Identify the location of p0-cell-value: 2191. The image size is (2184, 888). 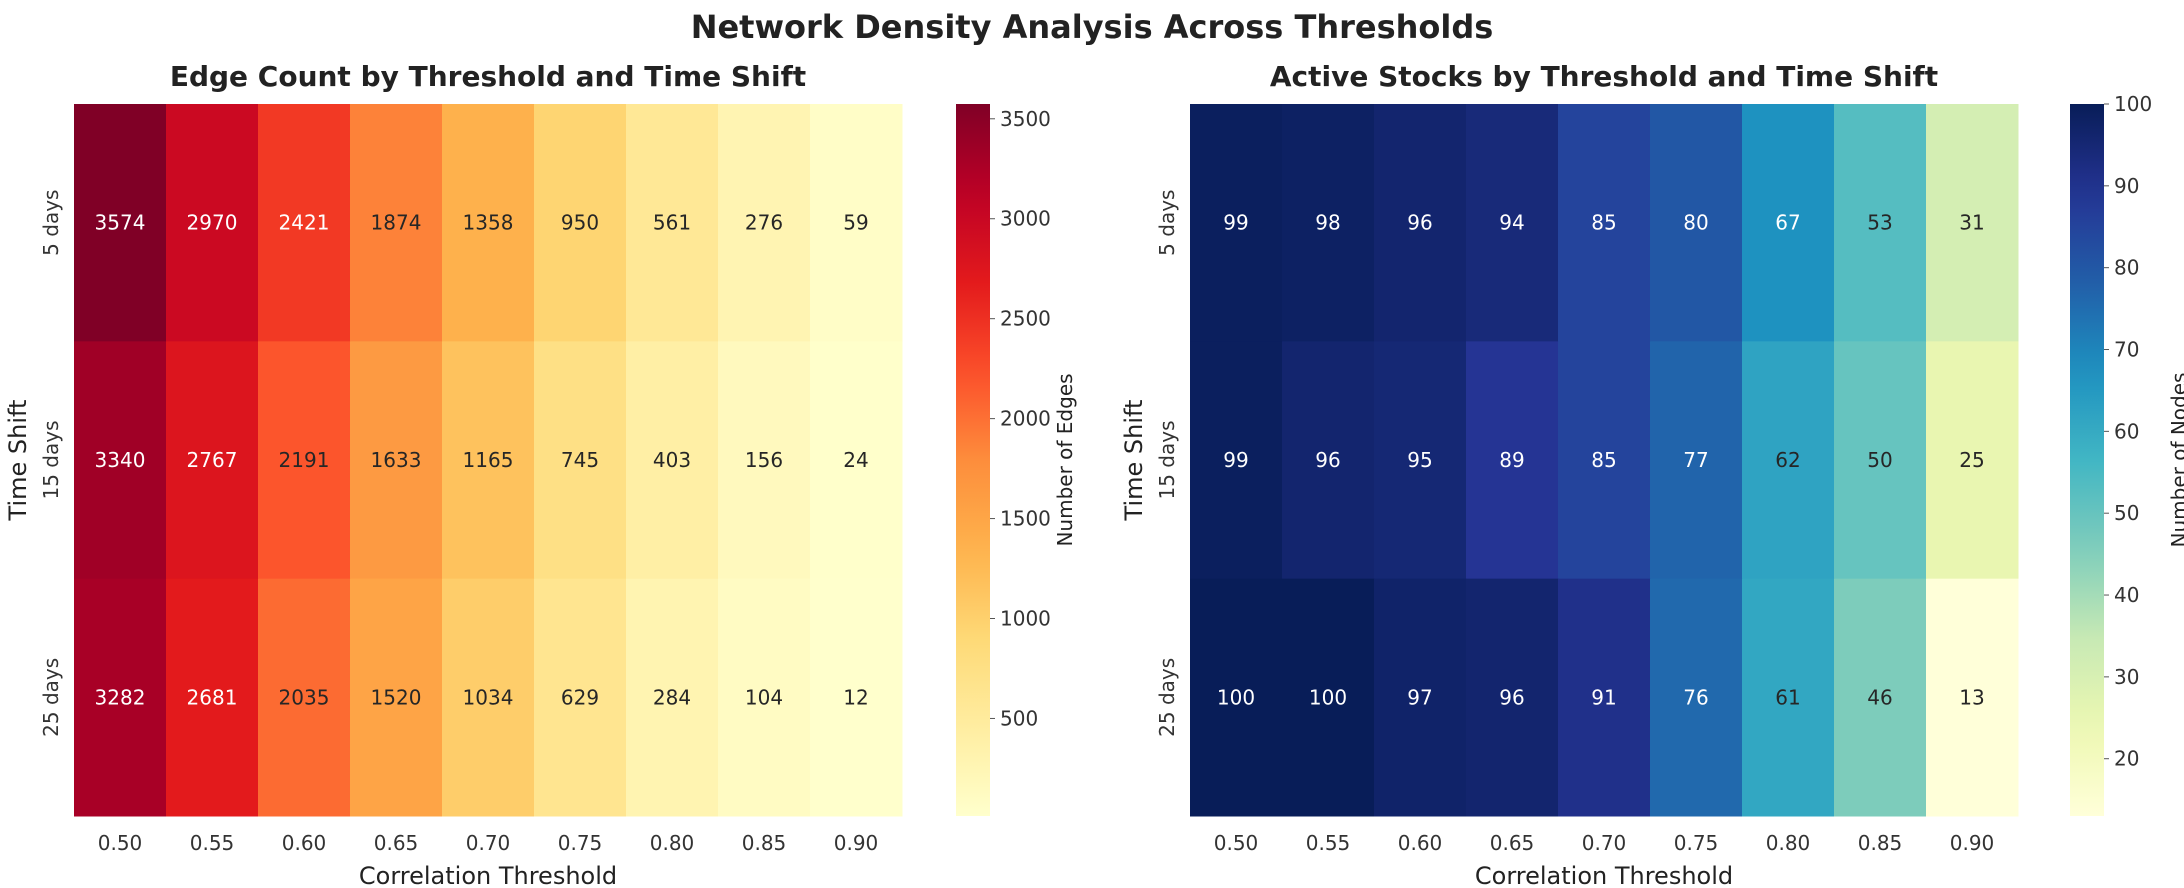
(304, 460).